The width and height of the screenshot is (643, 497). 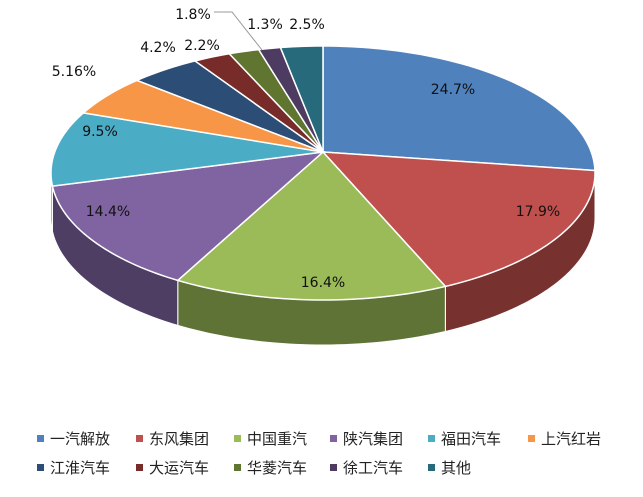 I want to click on data-label: 17.9%, so click(x=538, y=212).